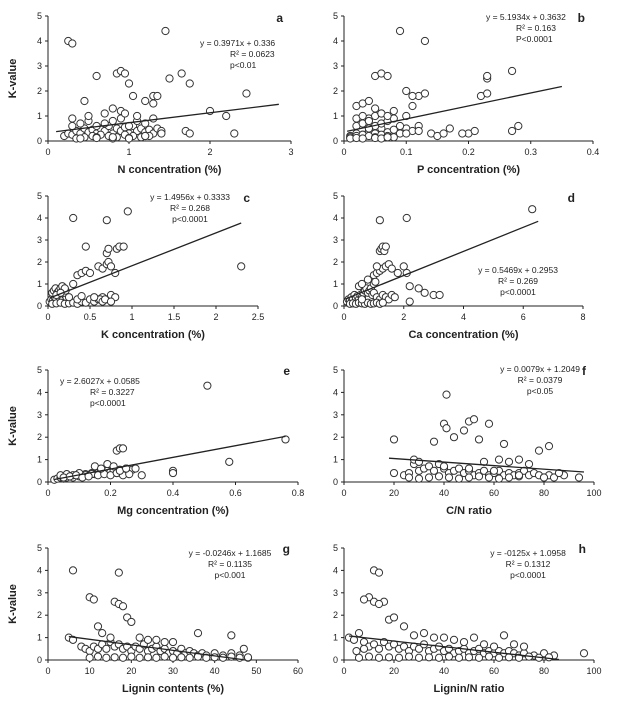 The image size is (634, 717). Describe the element at coordinates (286, 549) in the screenshot. I see `panel-letter: g` at that location.